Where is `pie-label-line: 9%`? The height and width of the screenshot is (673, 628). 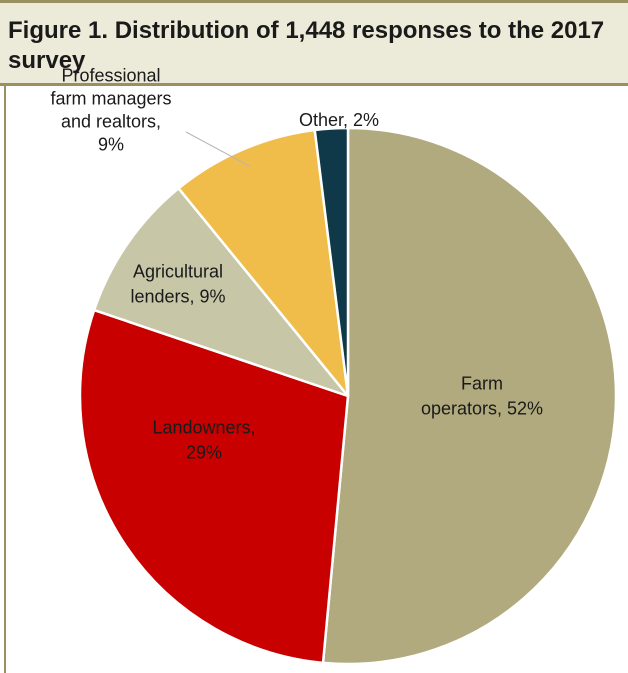 pie-label-line: 9% is located at coordinates (111, 145).